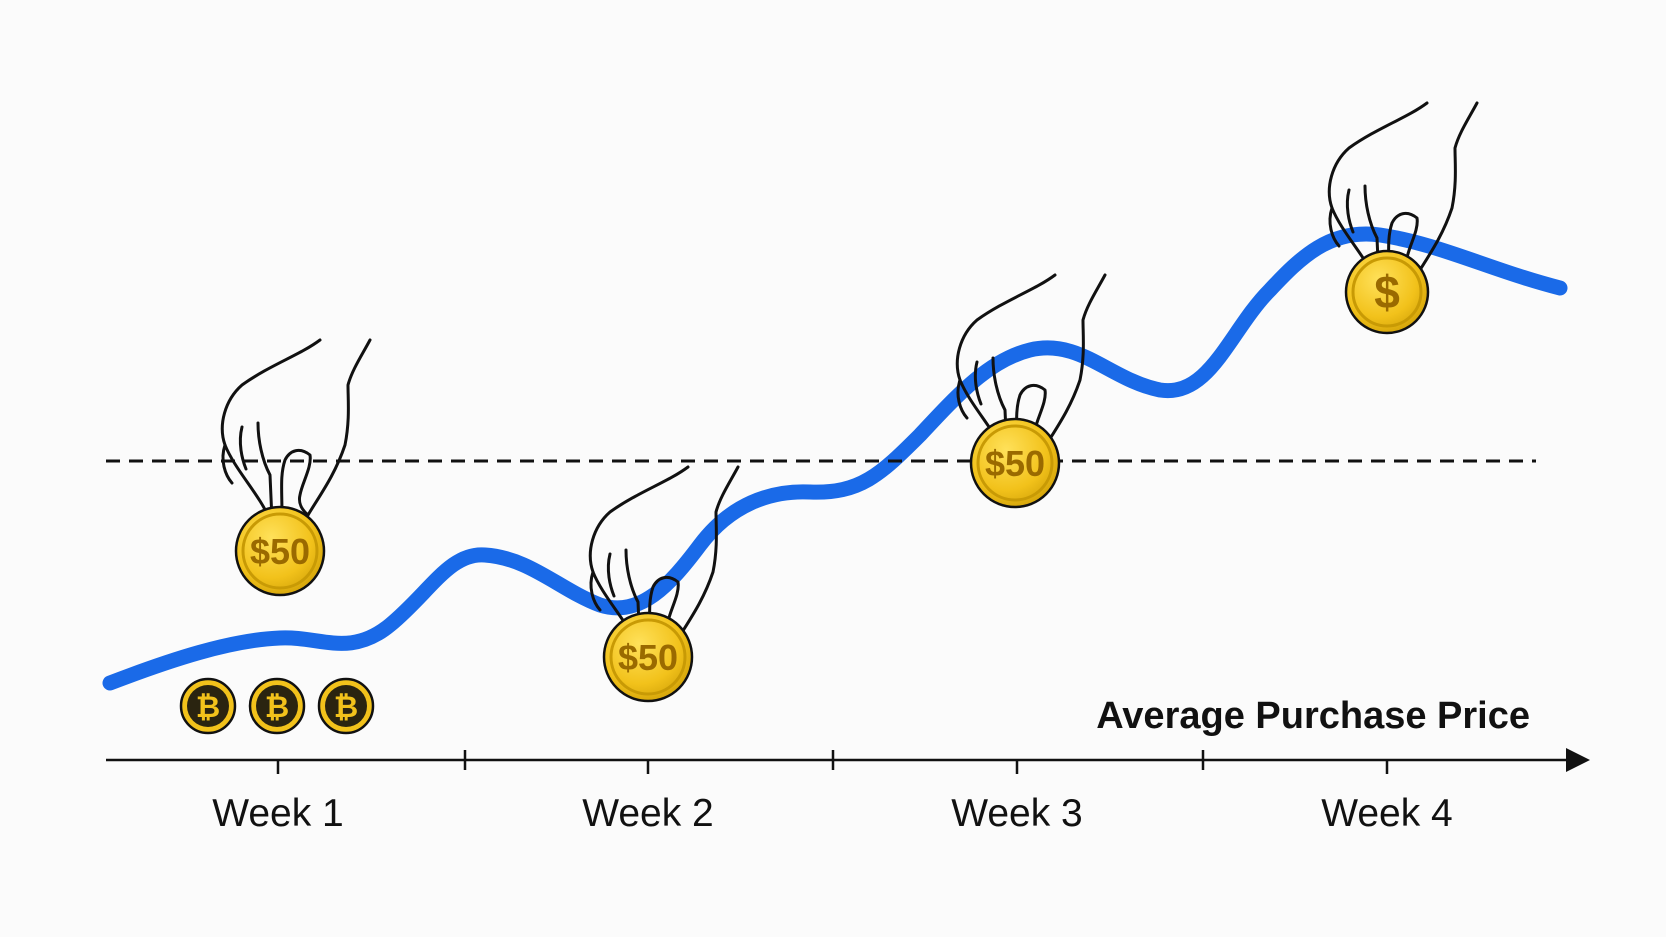  I want to click on x-axis, so click(848, 761).